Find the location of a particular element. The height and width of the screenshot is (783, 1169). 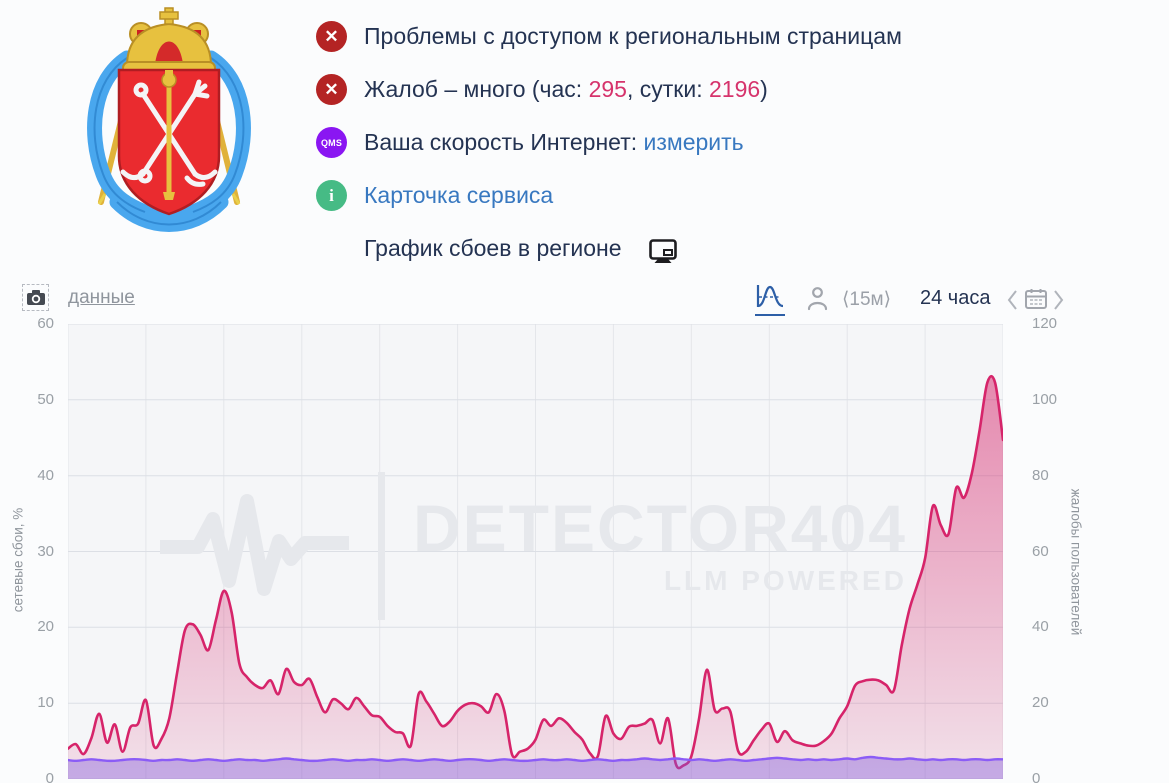

scepter-icon is located at coordinates (169, 135).